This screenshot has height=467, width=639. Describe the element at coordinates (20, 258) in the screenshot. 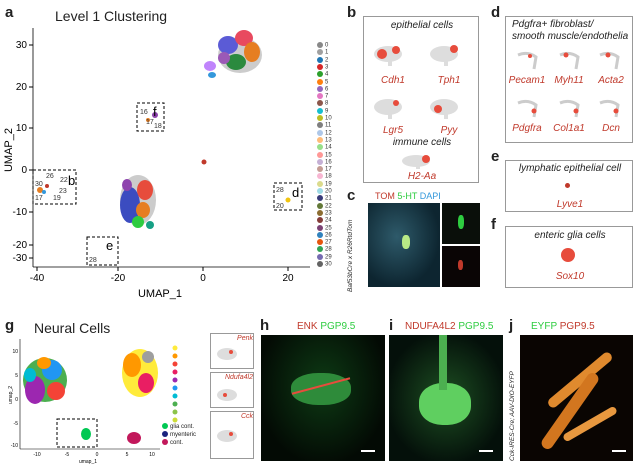

I see `ay6-text: -30` at that location.